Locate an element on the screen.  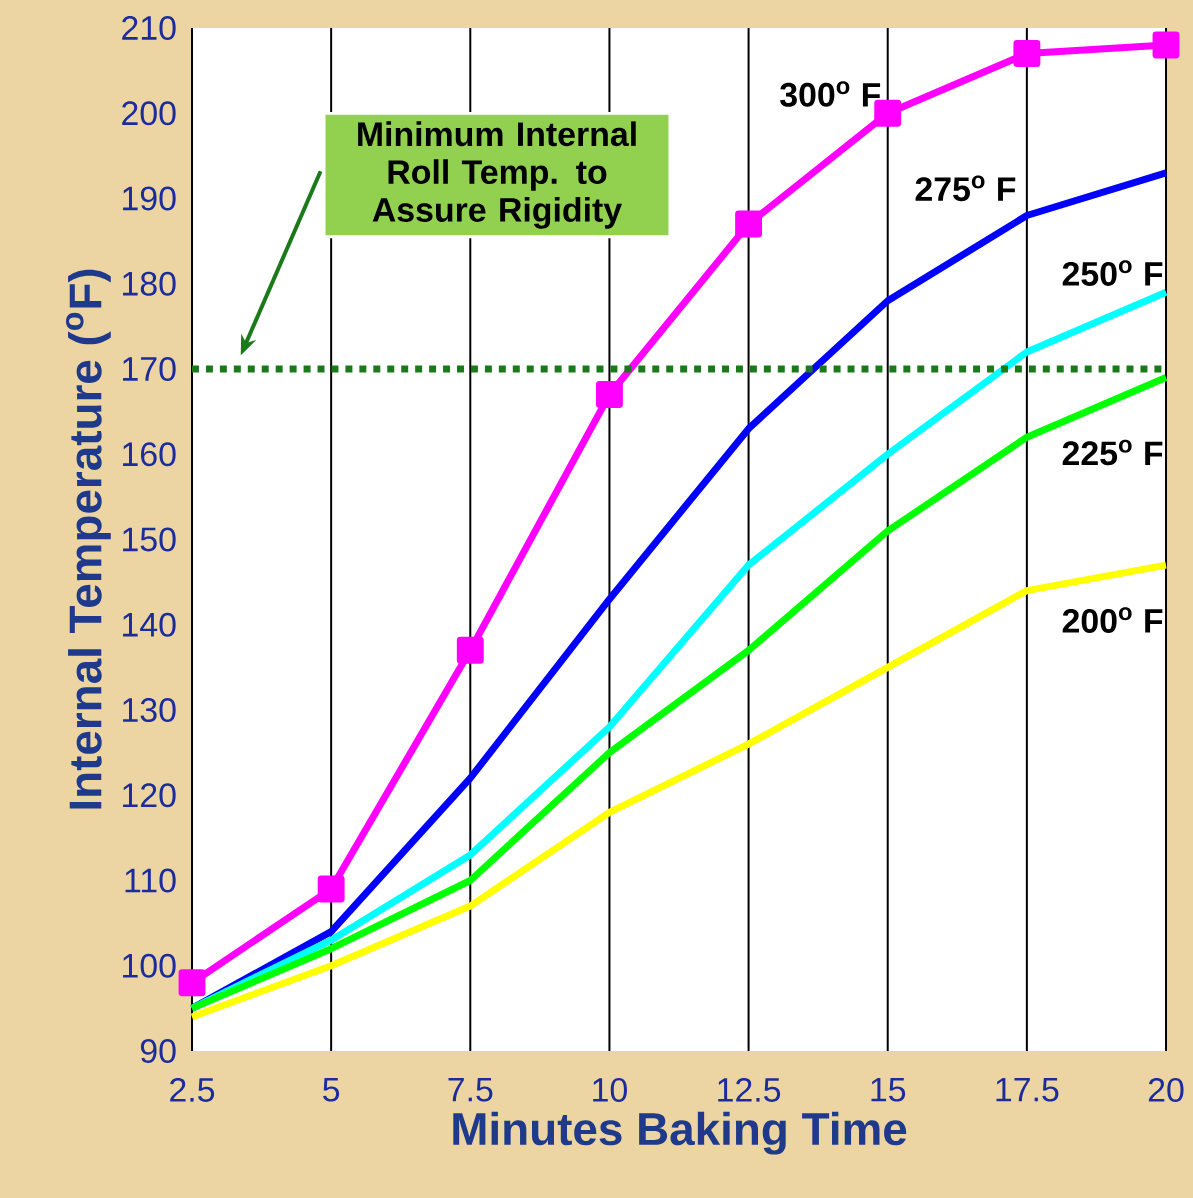
series-label: 250$^{o}$ F is located at coordinates (1112, 273).